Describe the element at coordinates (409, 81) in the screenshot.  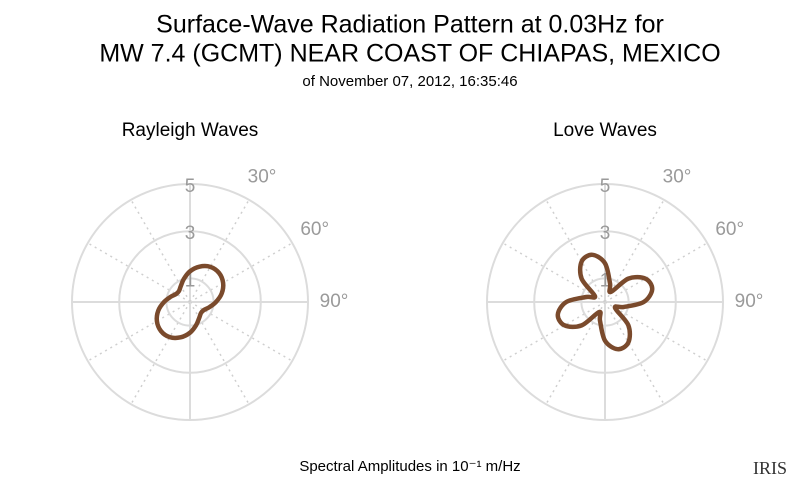
I see `subtitle: of November 07, 2012, 16:35:46` at that location.